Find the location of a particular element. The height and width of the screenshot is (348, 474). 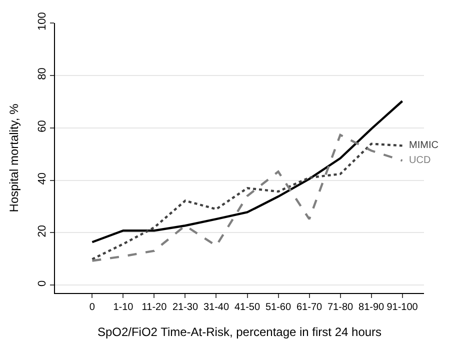

y-tick-label: 80 is located at coordinates (42, 74).